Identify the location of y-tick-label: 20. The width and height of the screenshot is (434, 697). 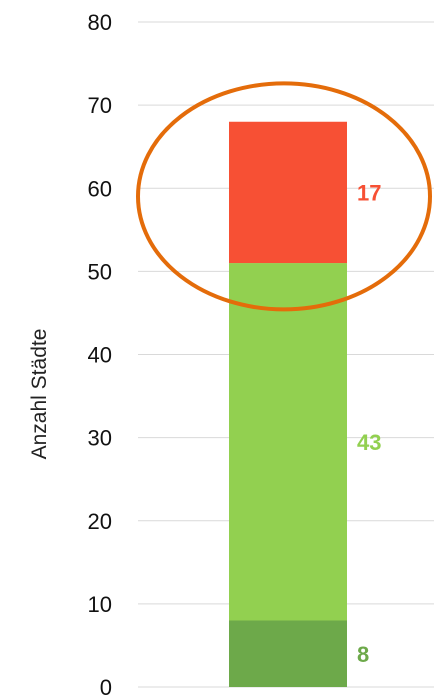
(100, 521).